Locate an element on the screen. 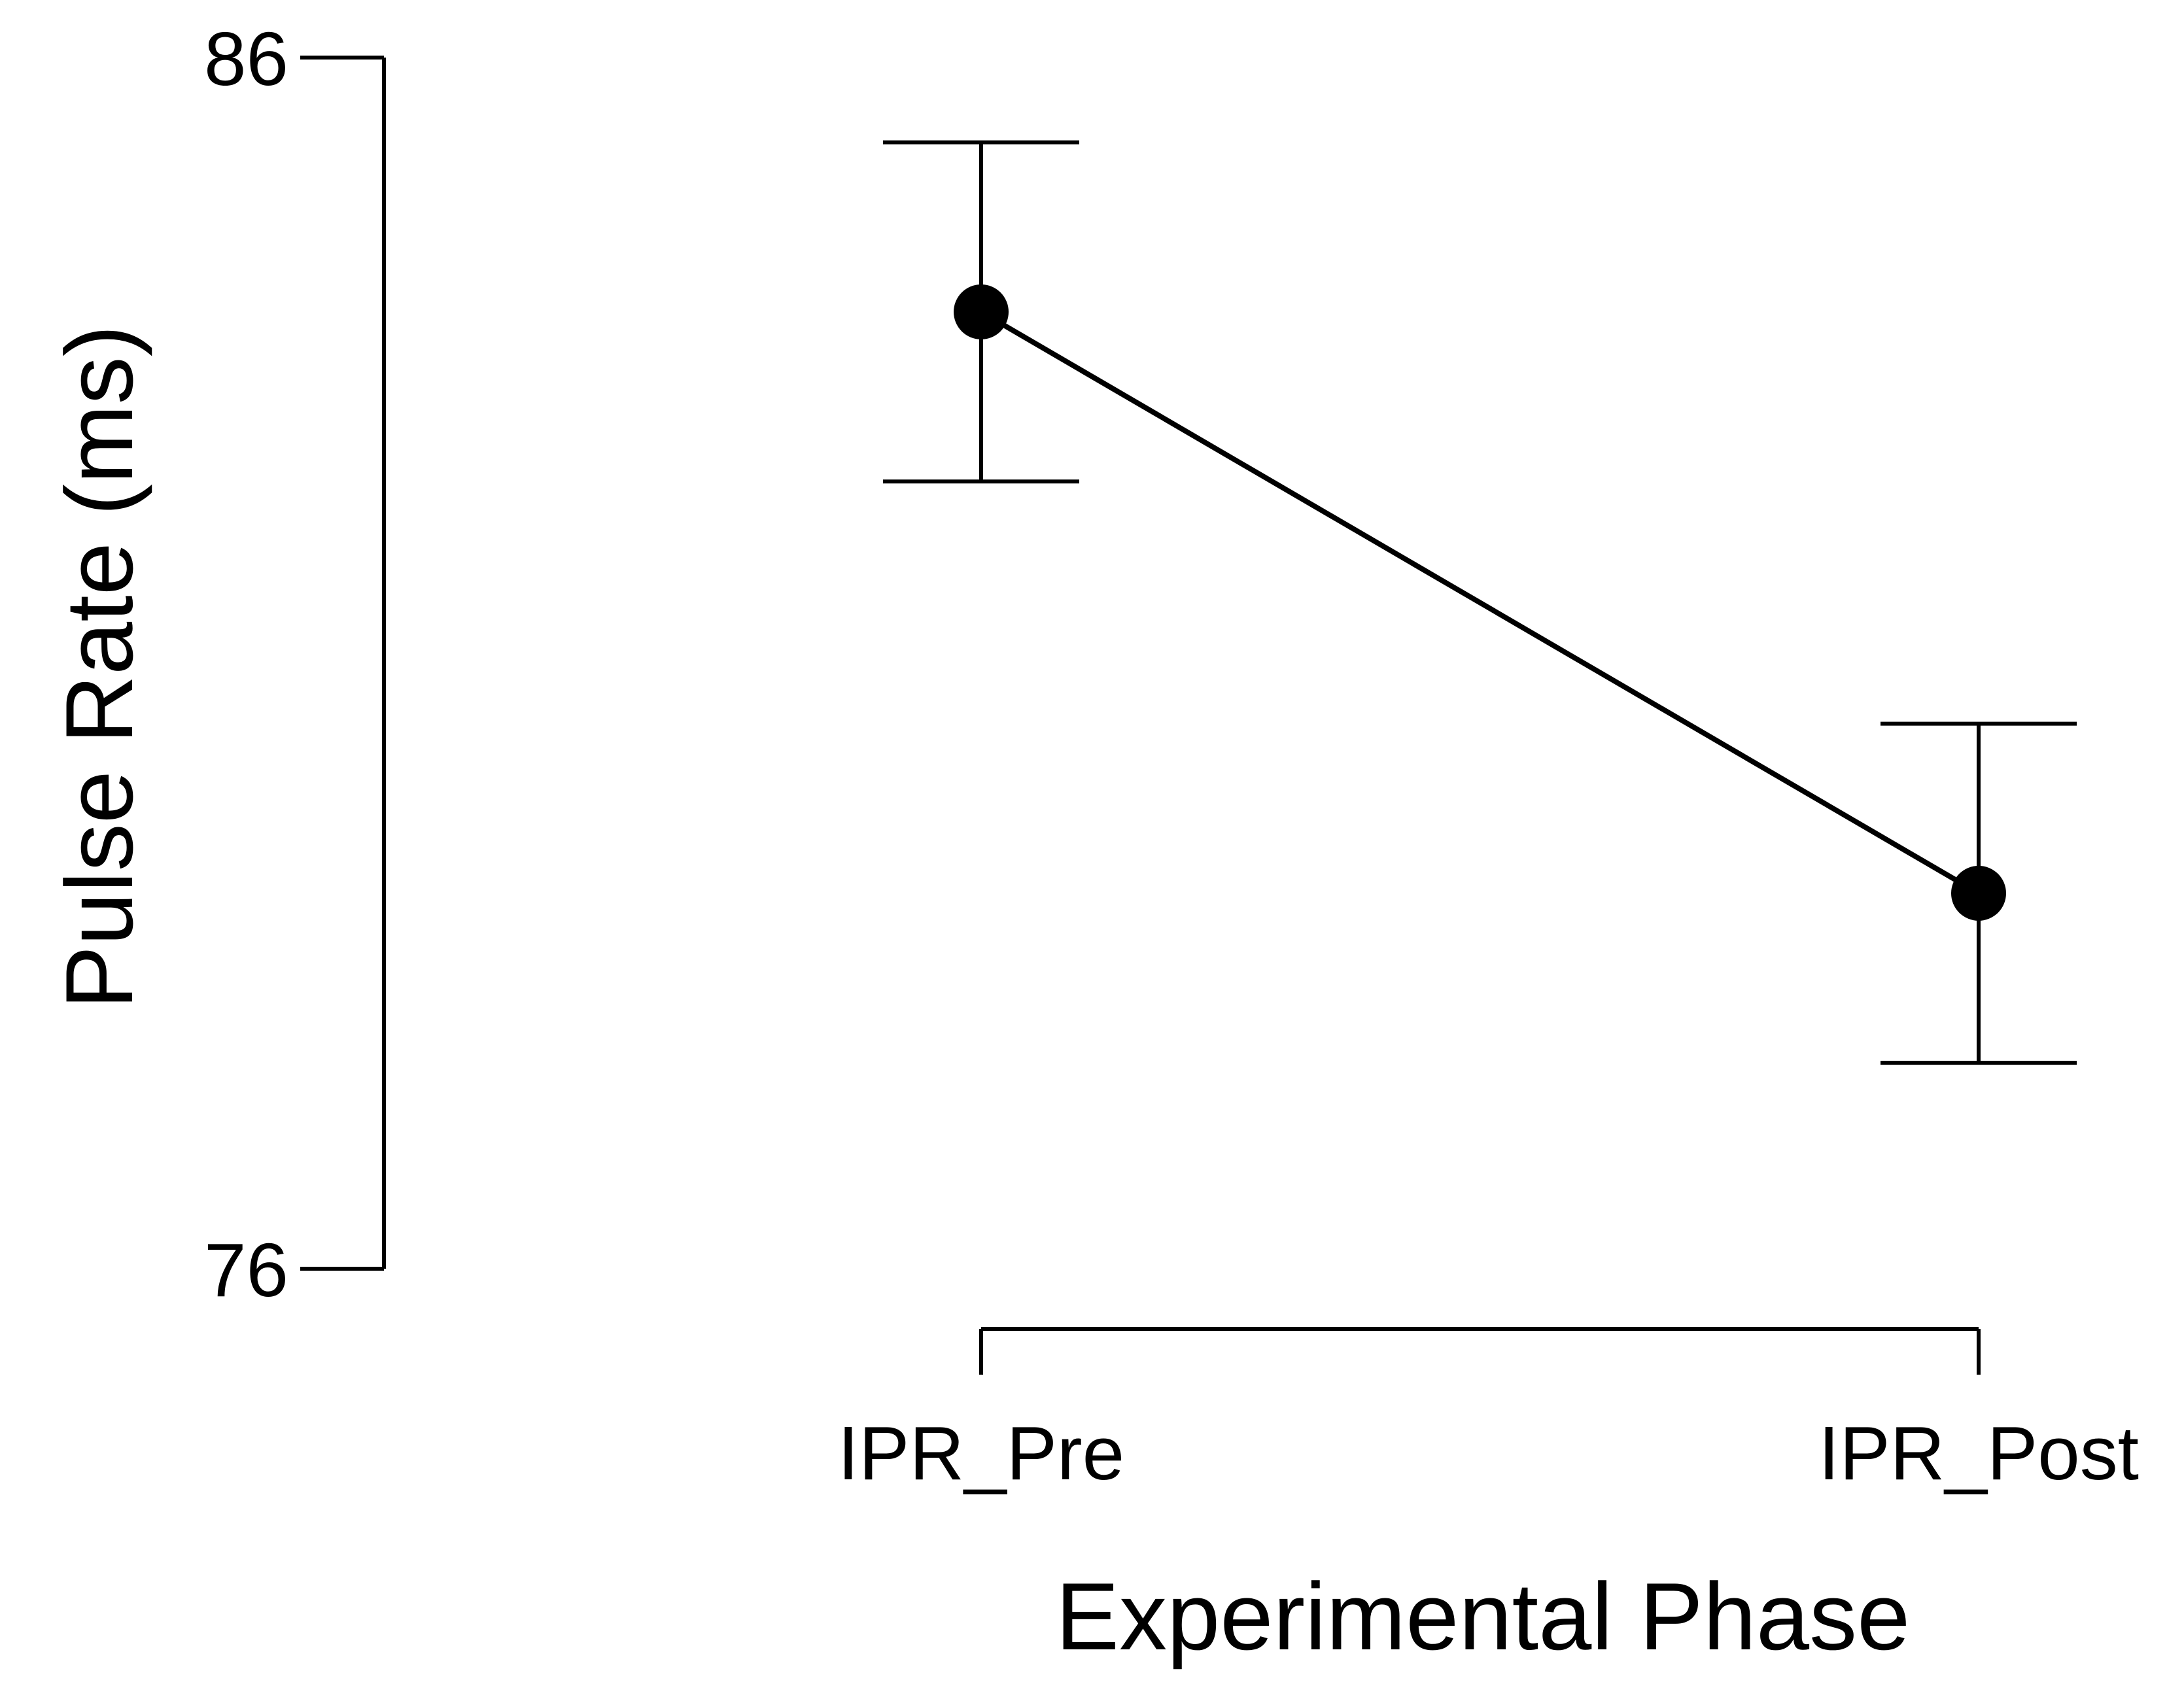 This screenshot has height=1684, width=2184. data-point-IPR_Post is located at coordinates (1978, 893).